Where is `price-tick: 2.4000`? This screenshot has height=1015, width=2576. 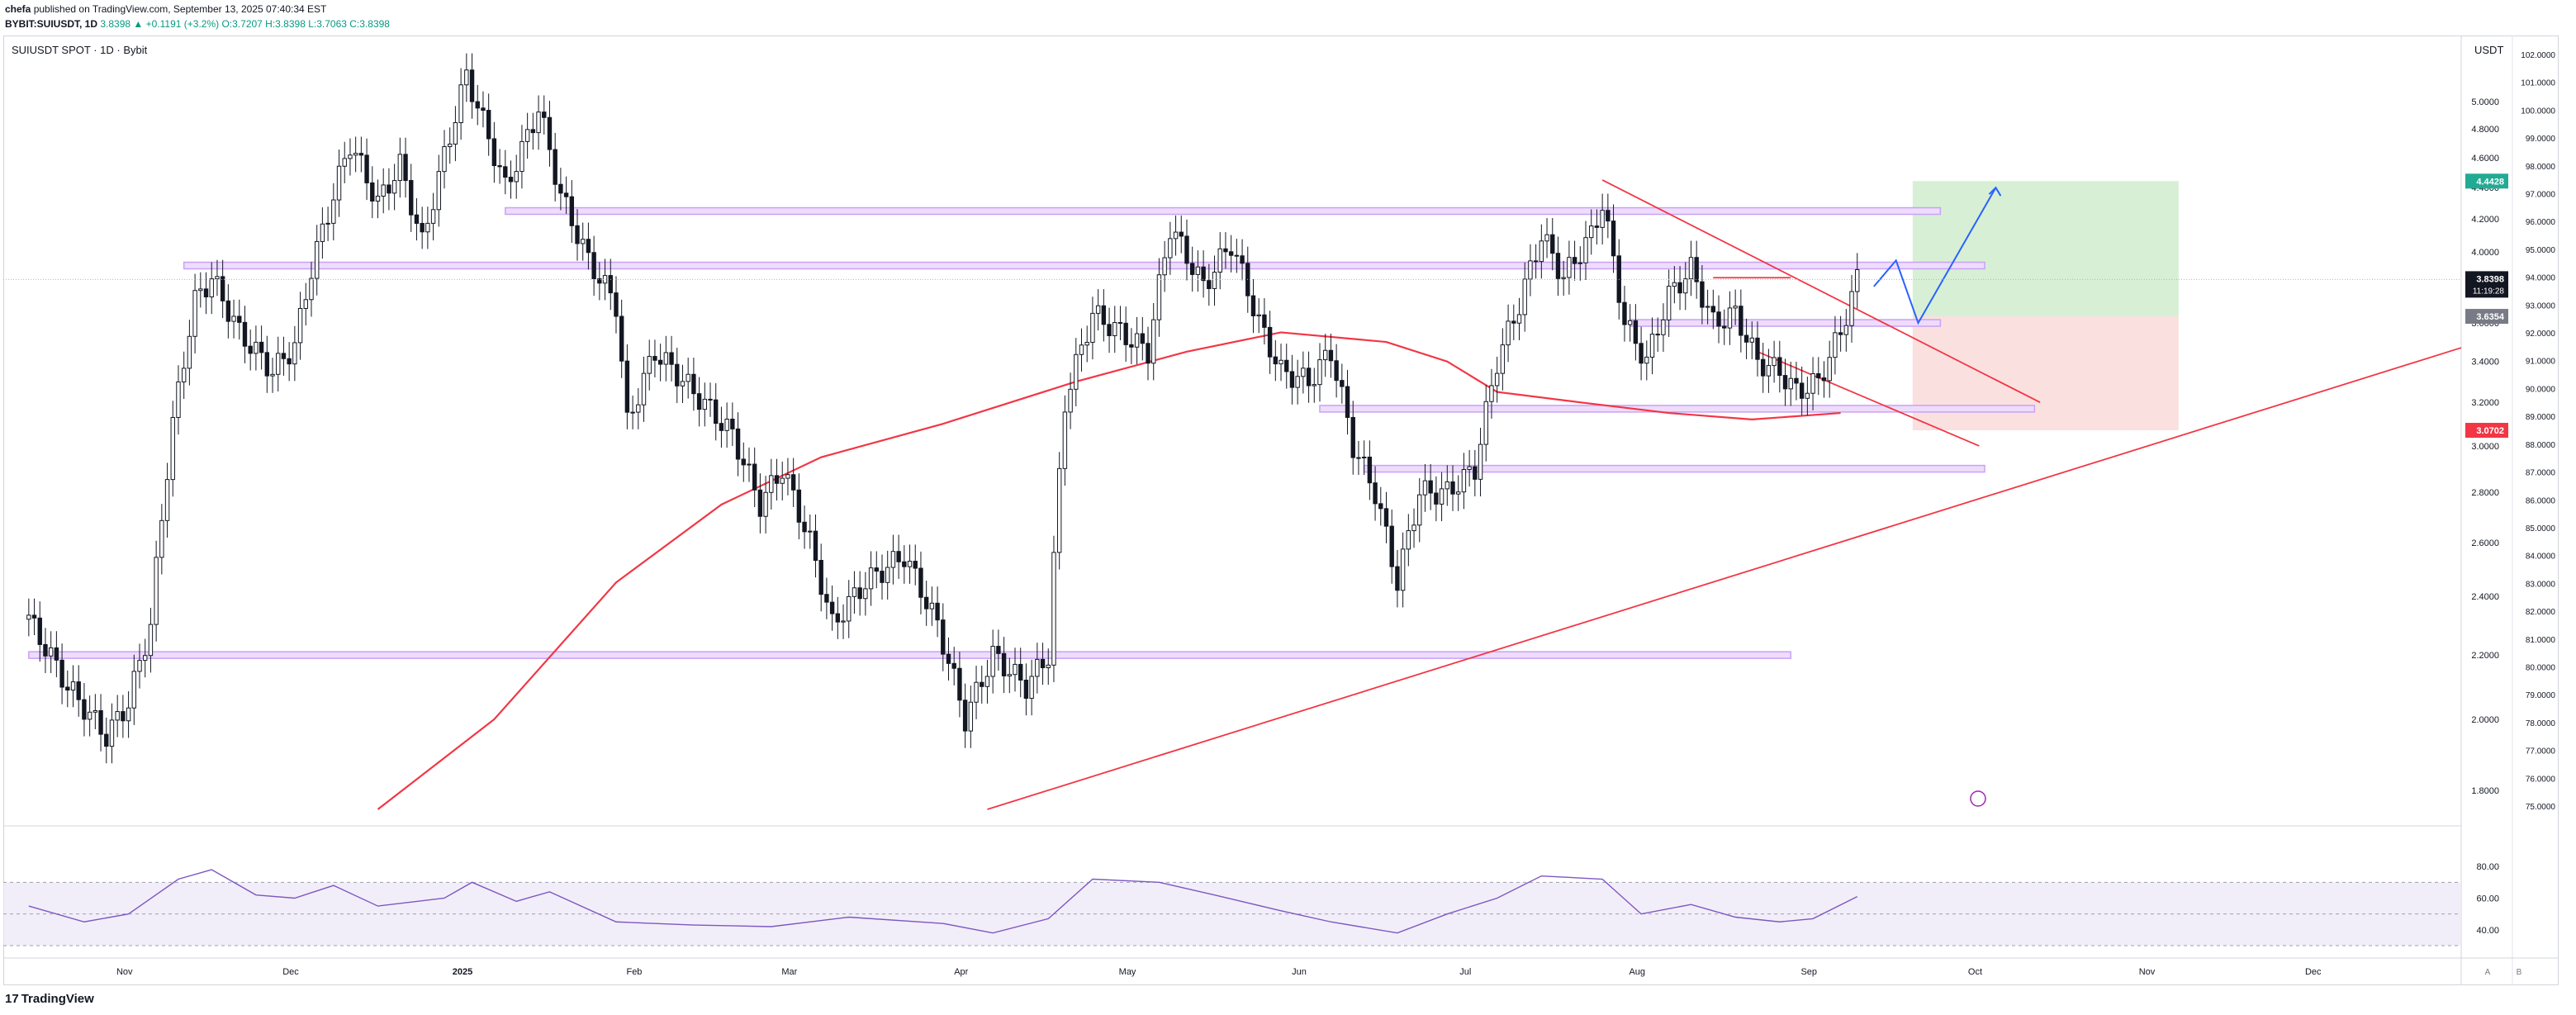
price-tick: 2.4000 is located at coordinates (2485, 597).